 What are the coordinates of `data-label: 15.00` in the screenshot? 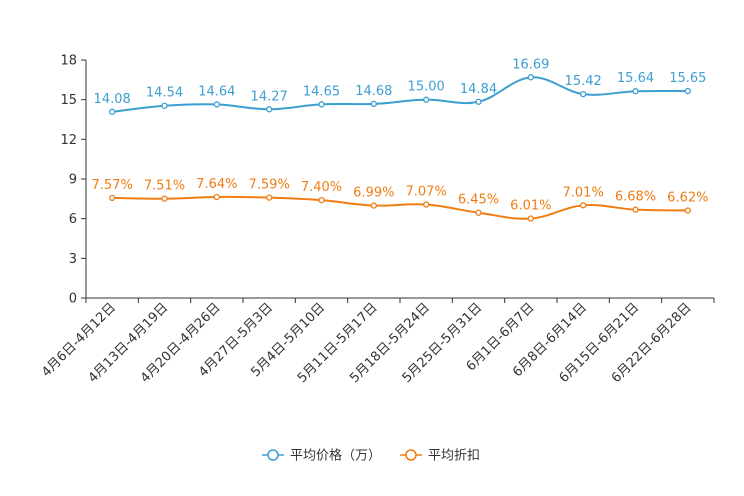 It's located at (426, 87).